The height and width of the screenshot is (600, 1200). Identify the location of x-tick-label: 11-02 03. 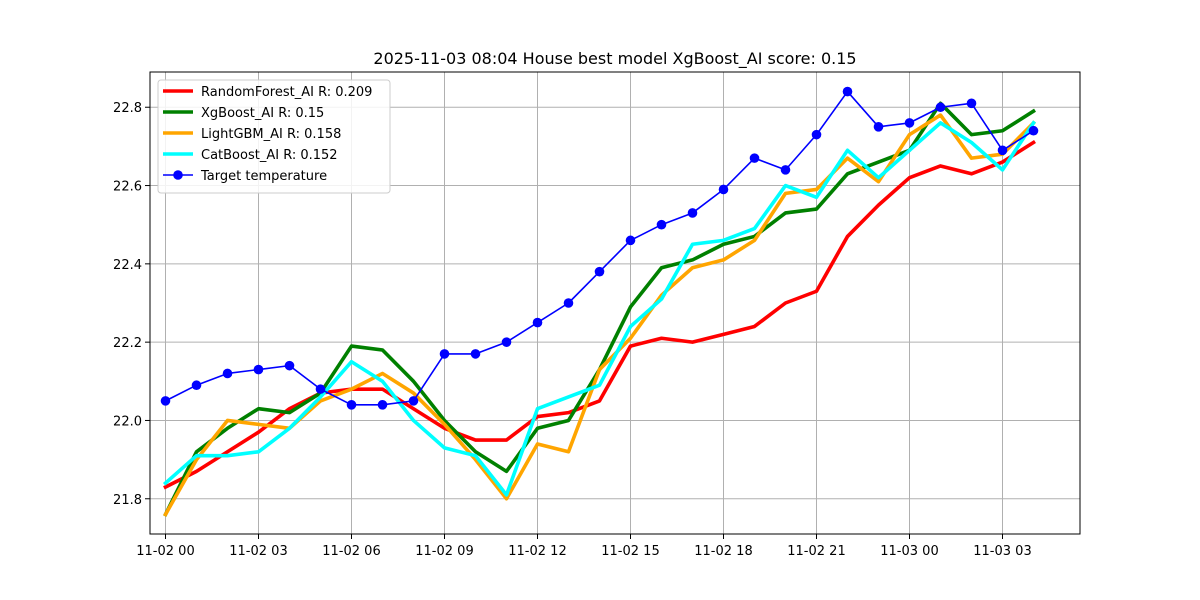
(258, 551).